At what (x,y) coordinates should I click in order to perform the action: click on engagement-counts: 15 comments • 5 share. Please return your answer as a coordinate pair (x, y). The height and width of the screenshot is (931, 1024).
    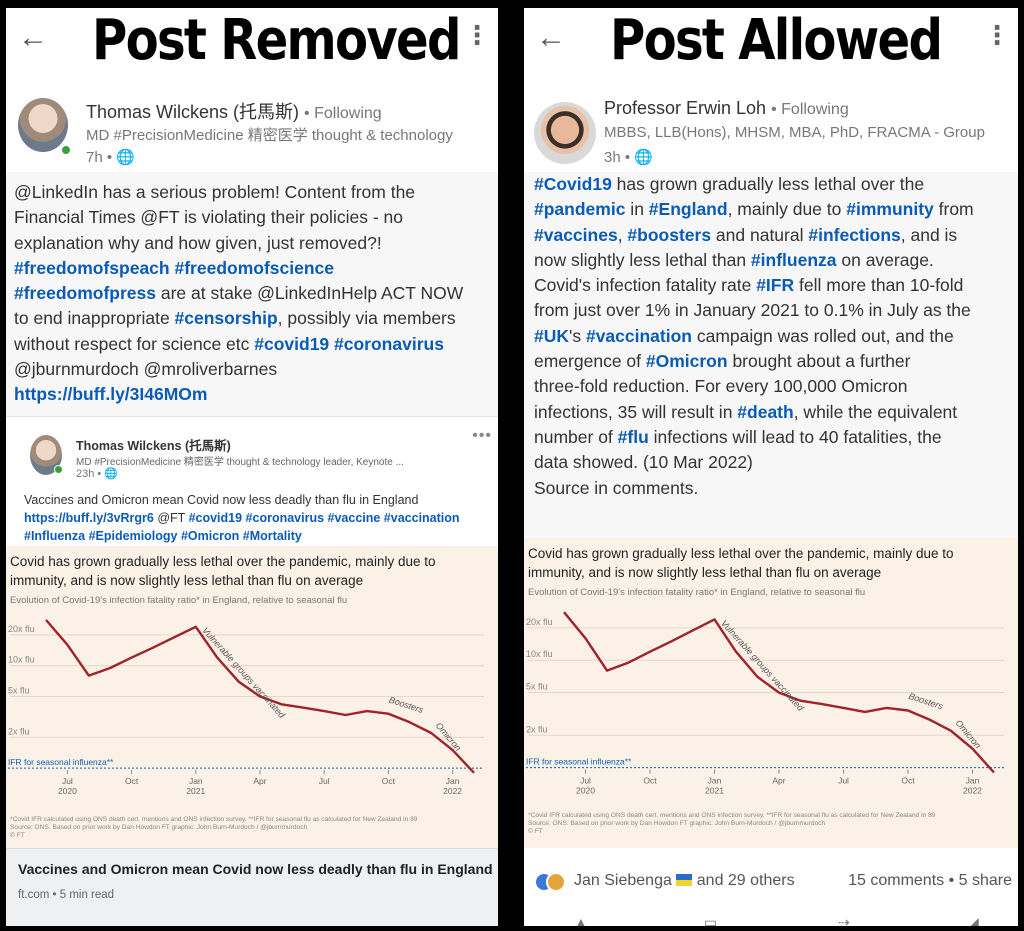
    Looking at the image, I should click on (930, 880).